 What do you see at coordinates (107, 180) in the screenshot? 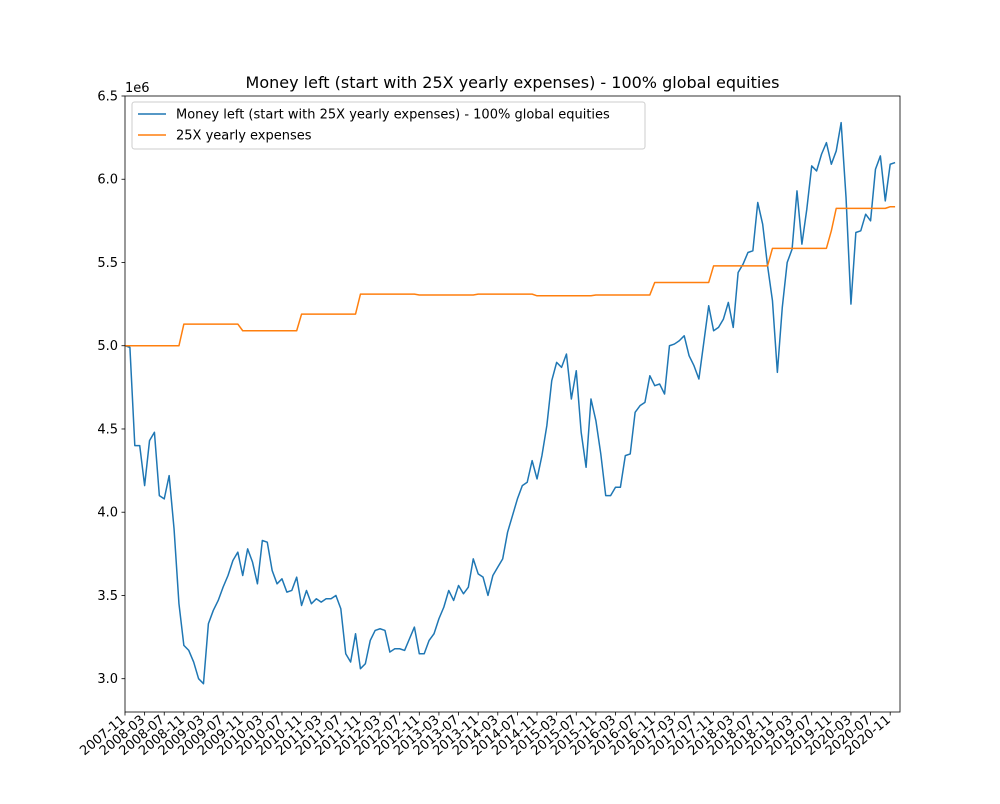
I see `y-tick-label: 6.0` at bounding box center [107, 180].